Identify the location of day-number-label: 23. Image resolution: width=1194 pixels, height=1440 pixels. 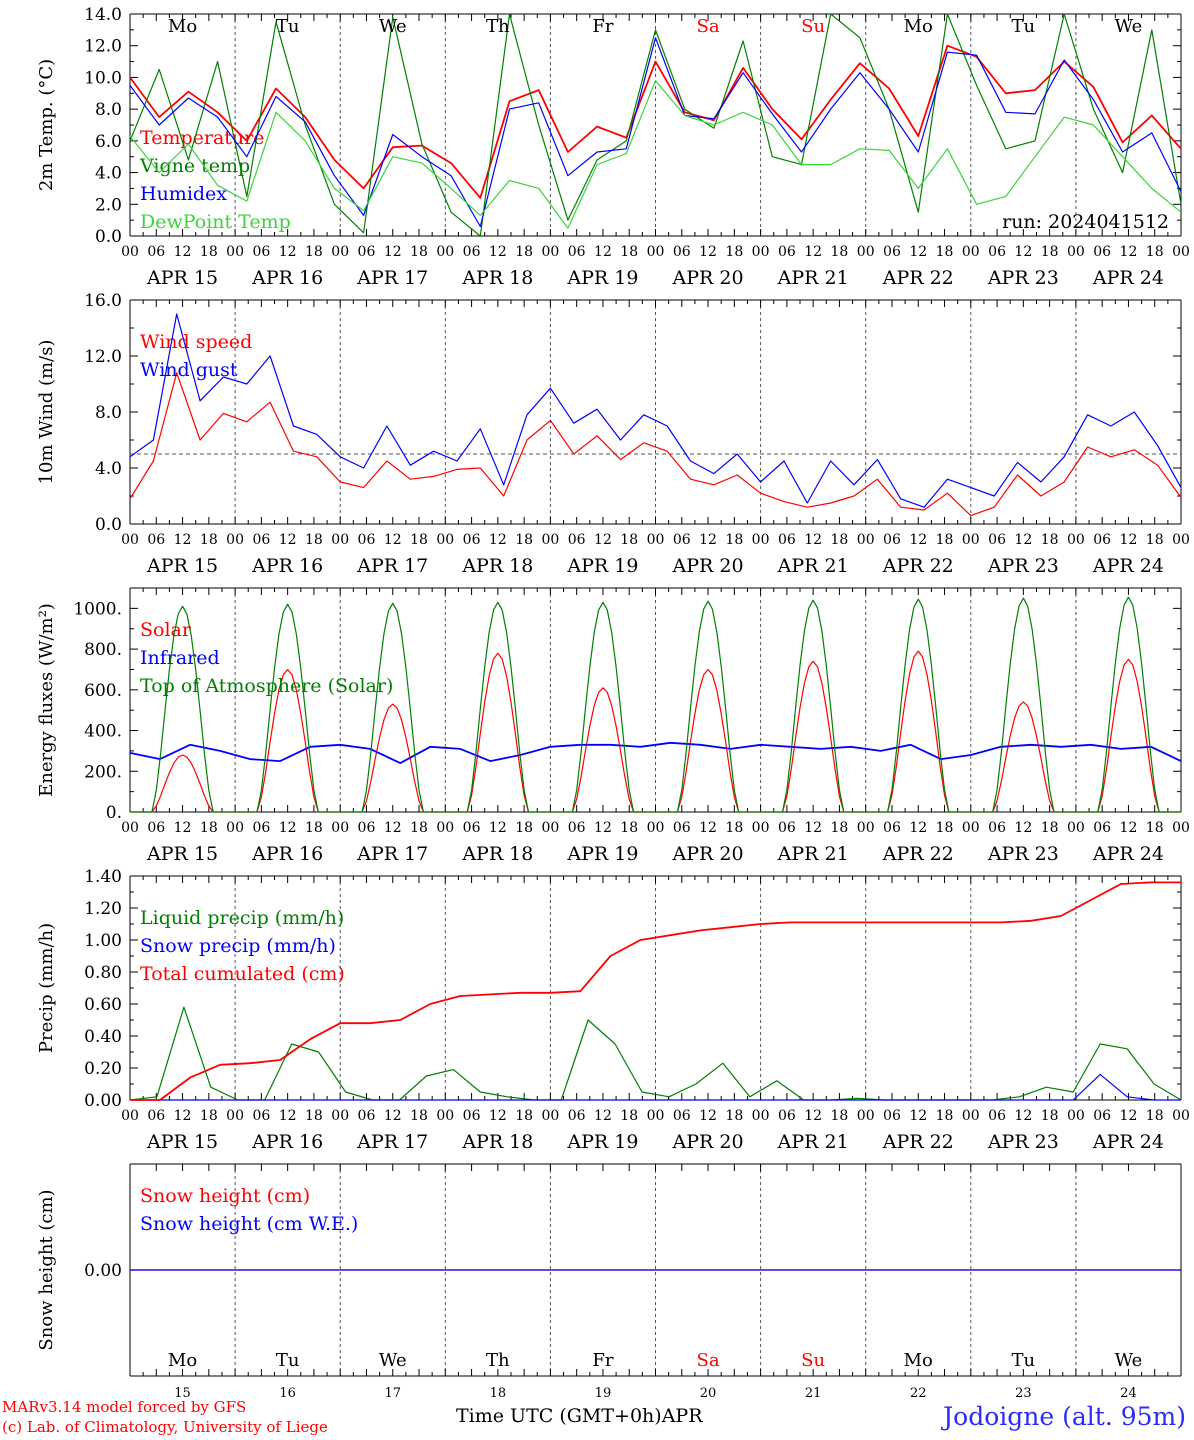
(1023, 1393).